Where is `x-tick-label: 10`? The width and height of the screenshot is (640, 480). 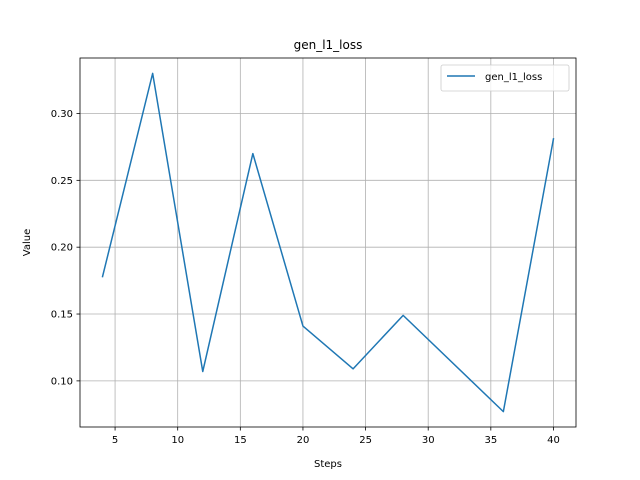
x-tick-label: 10 is located at coordinates (177, 440).